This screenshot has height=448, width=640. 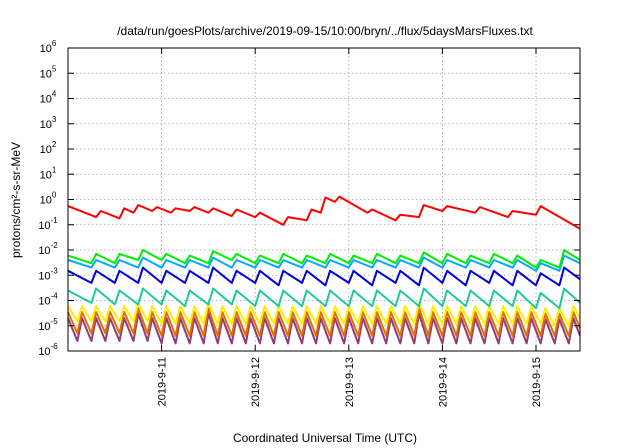 I want to click on y-axis-label: protons/cm²-s-sr-MeV, so click(x=16, y=200).